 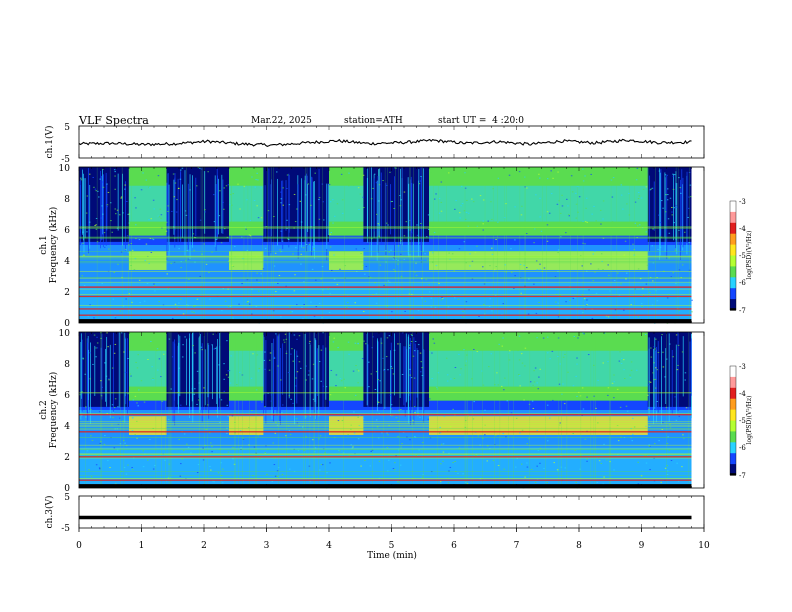 What do you see at coordinates (391, 142) in the screenshot?
I see `ch1-waveform-frame` at bounding box center [391, 142].